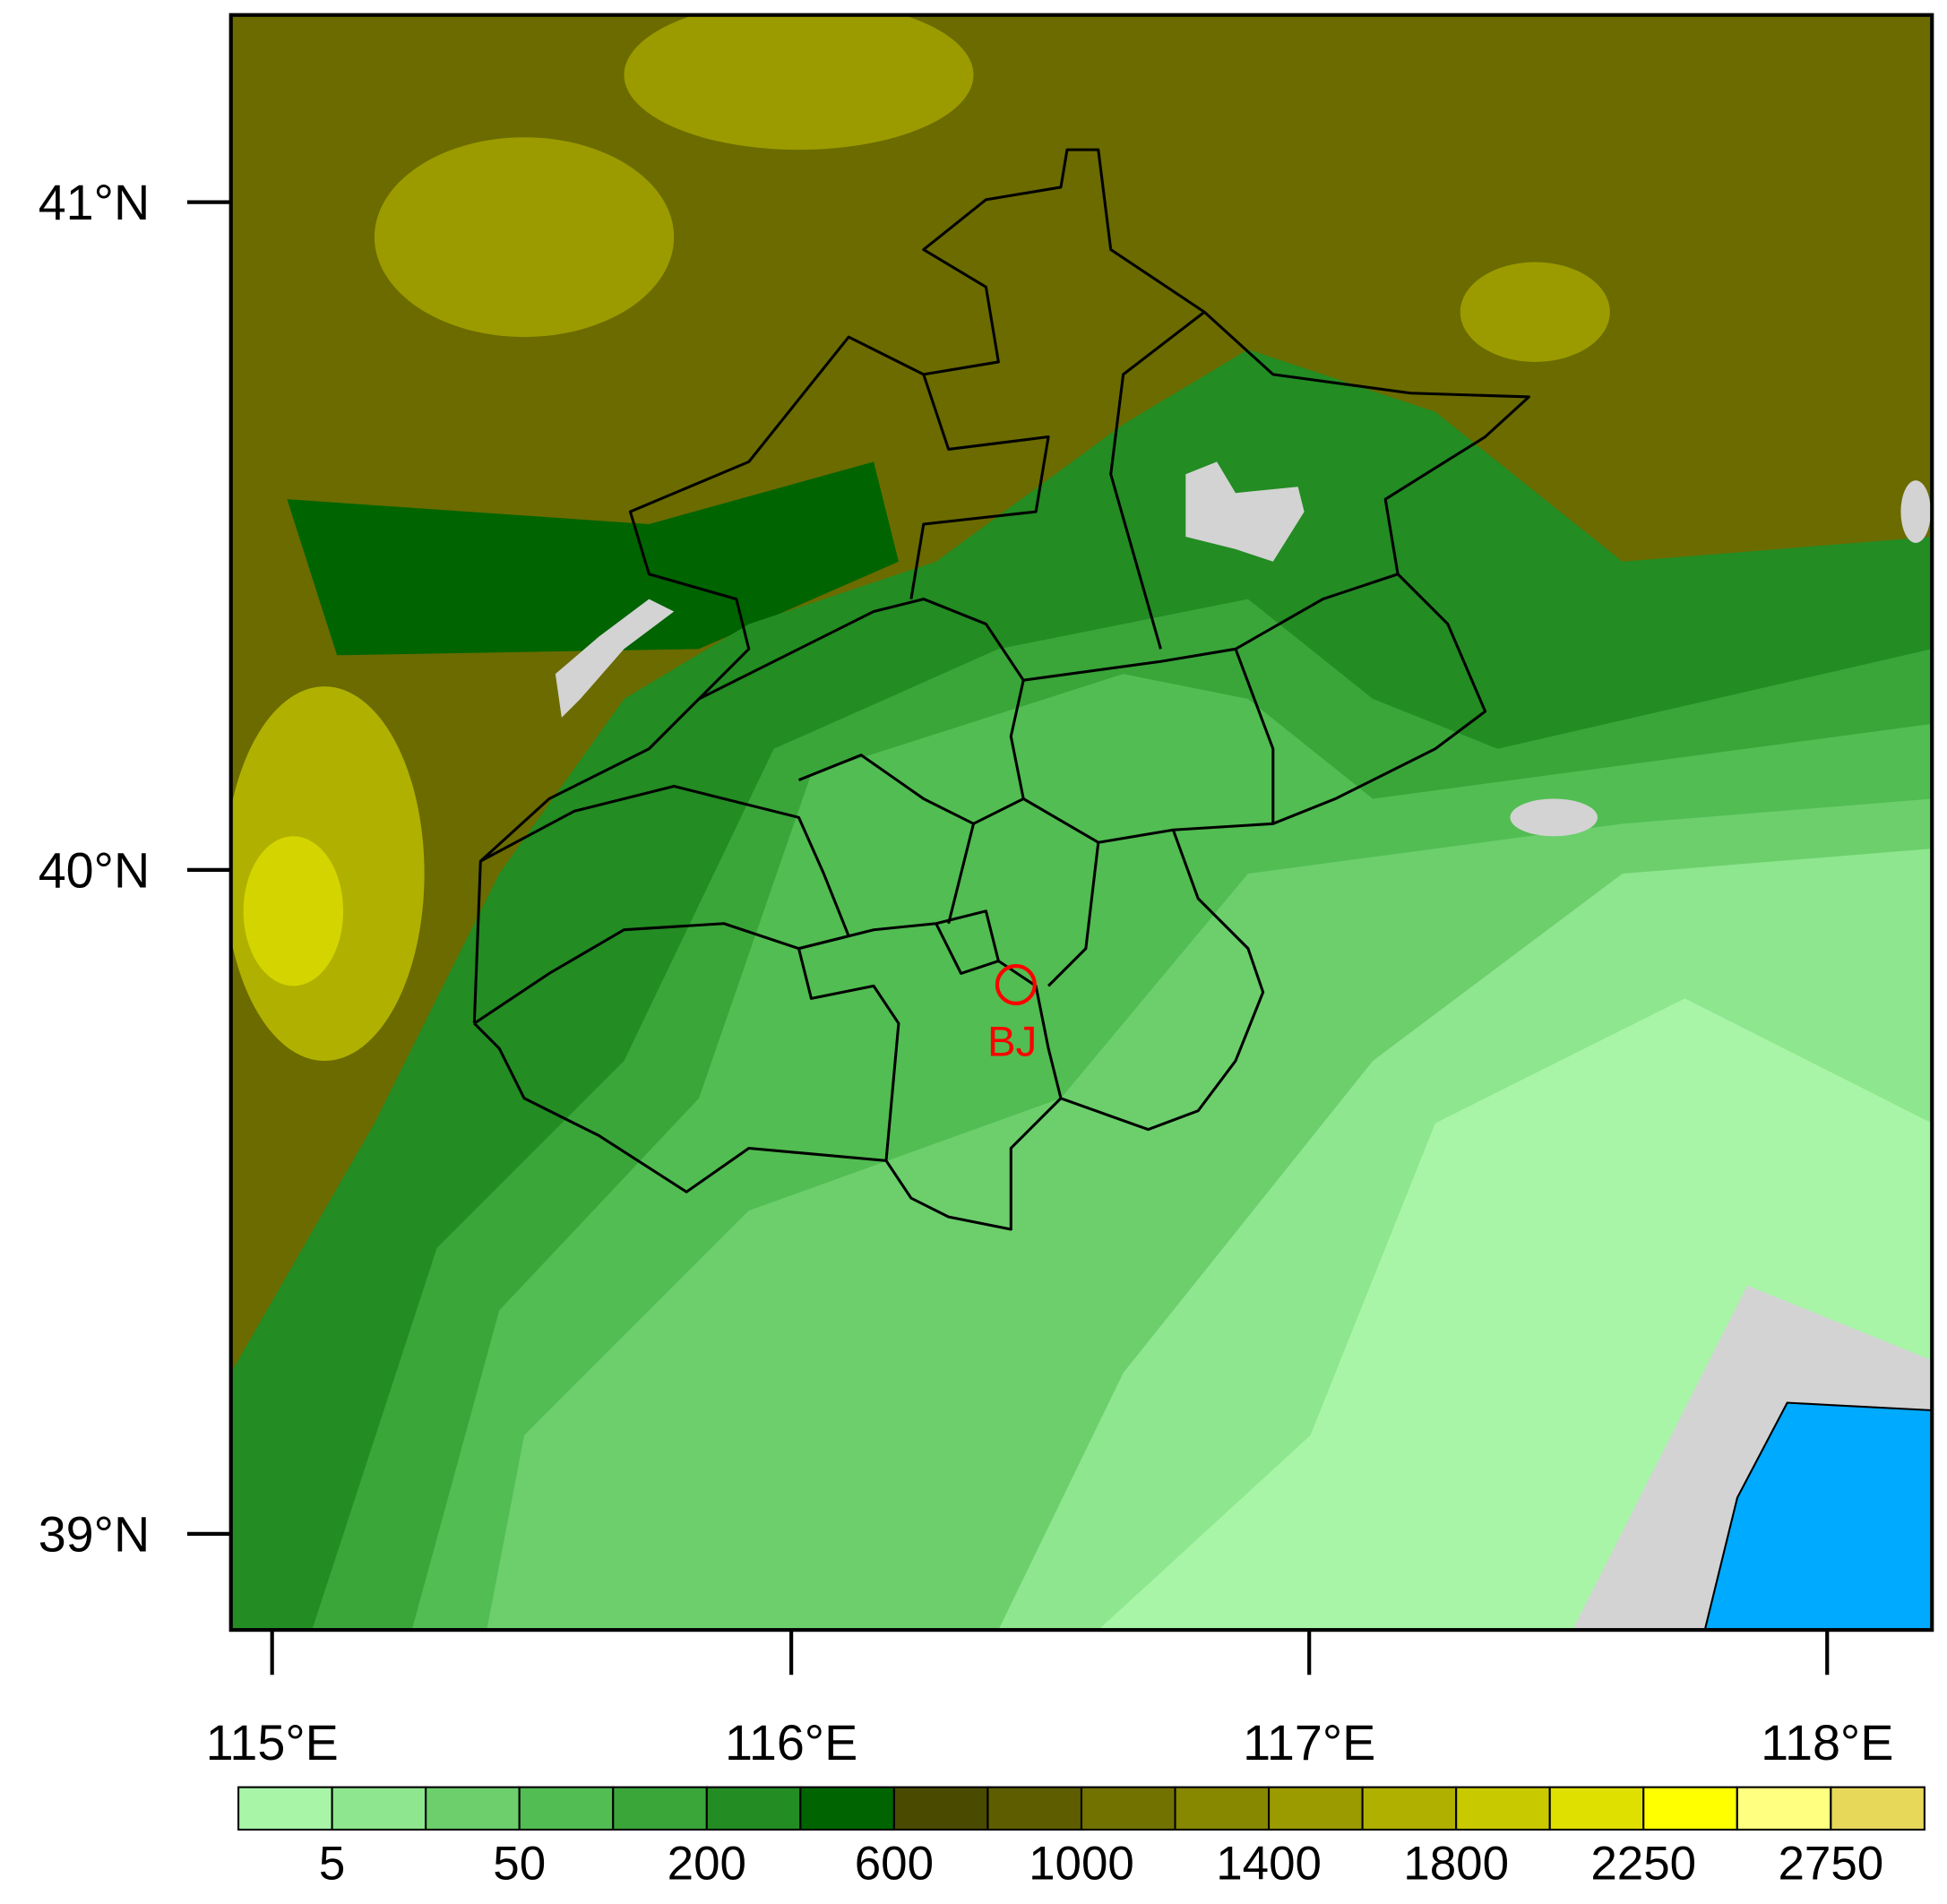 The width and height of the screenshot is (1947, 1904). Describe the element at coordinates (1643, 1864) in the screenshot. I see `colorbar-label: 2250` at that location.